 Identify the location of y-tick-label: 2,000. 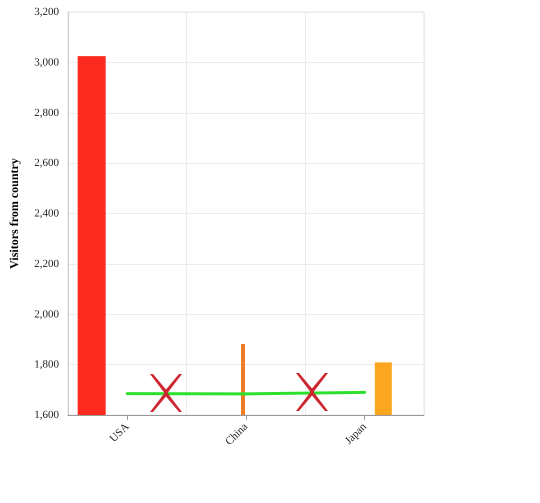
(47, 314).